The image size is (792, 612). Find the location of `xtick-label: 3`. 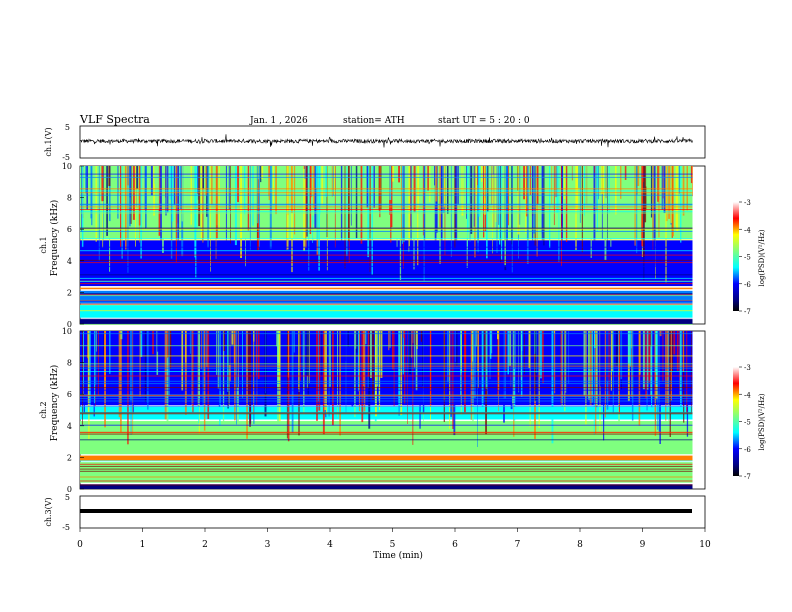

xtick-label: 3 is located at coordinates (268, 545).